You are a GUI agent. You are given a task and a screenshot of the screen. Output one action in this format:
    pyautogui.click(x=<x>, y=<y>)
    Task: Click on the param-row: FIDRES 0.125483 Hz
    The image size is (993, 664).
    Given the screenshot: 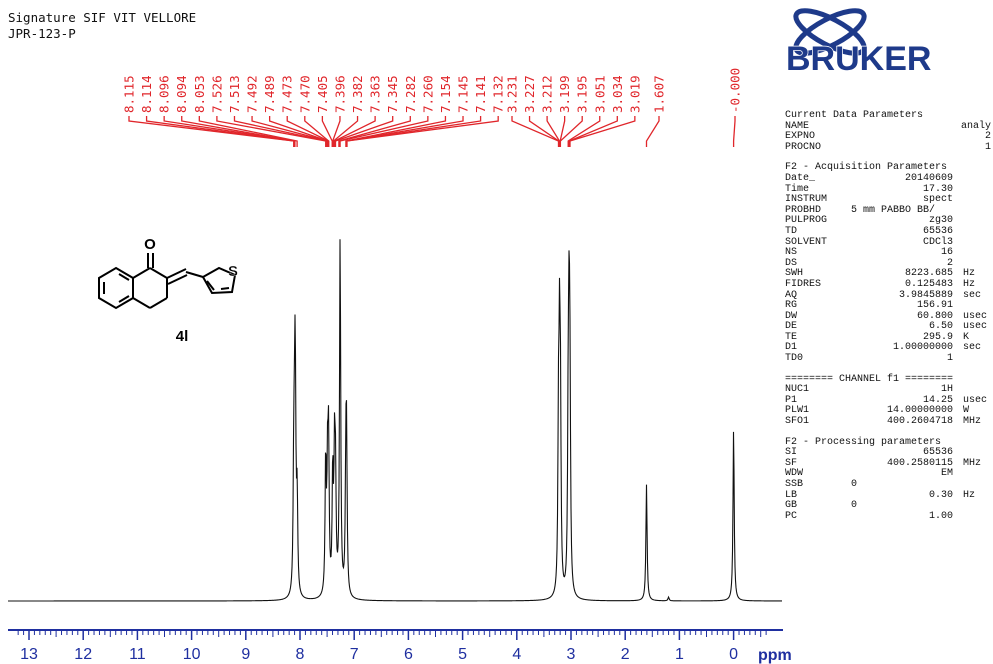 What is the action you would take?
    pyautogui.click(x=888, y=284)
    